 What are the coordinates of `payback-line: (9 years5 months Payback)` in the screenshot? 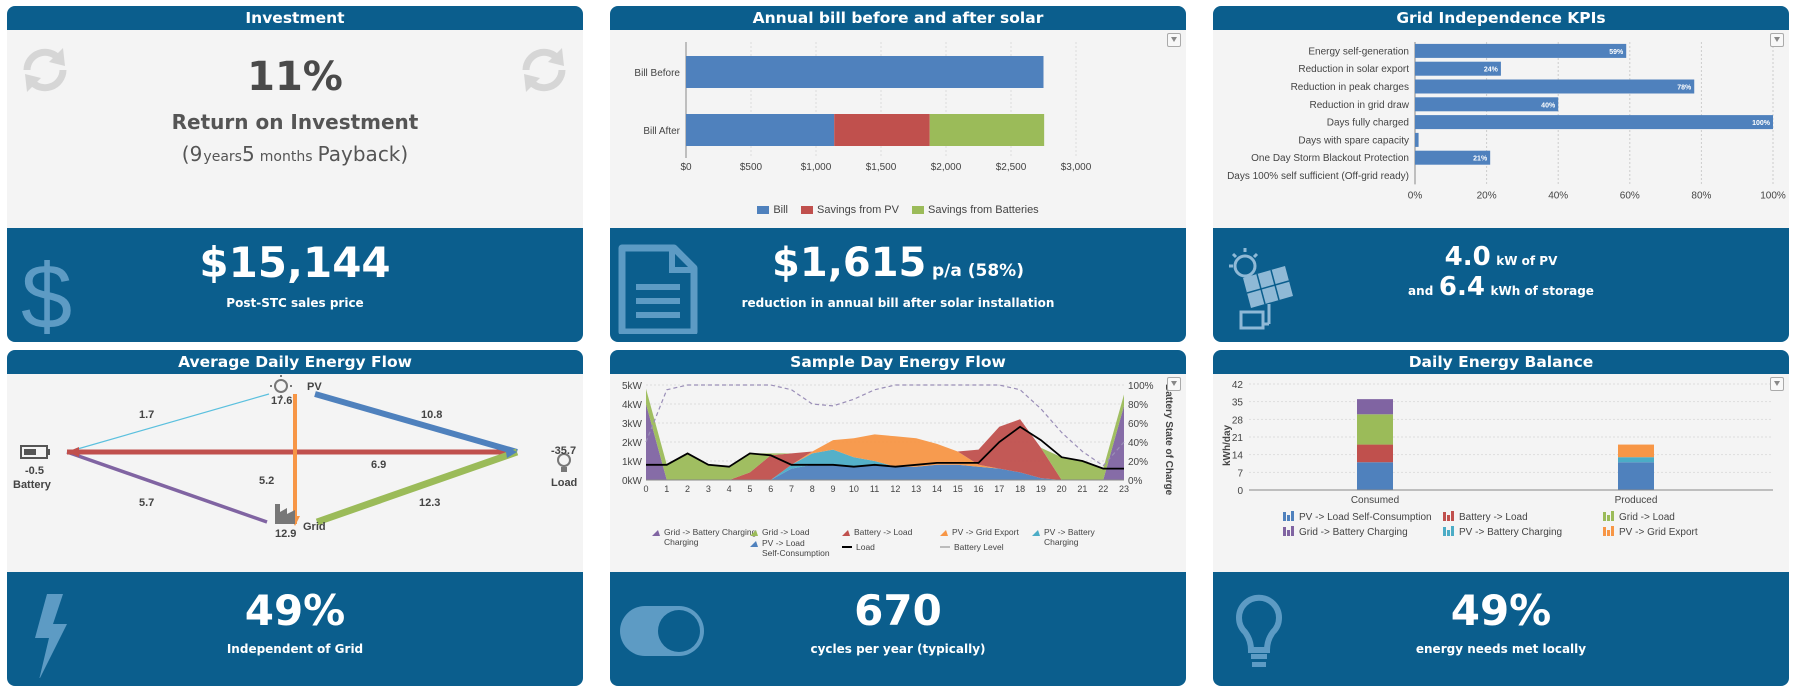 It's located at (295, 154).